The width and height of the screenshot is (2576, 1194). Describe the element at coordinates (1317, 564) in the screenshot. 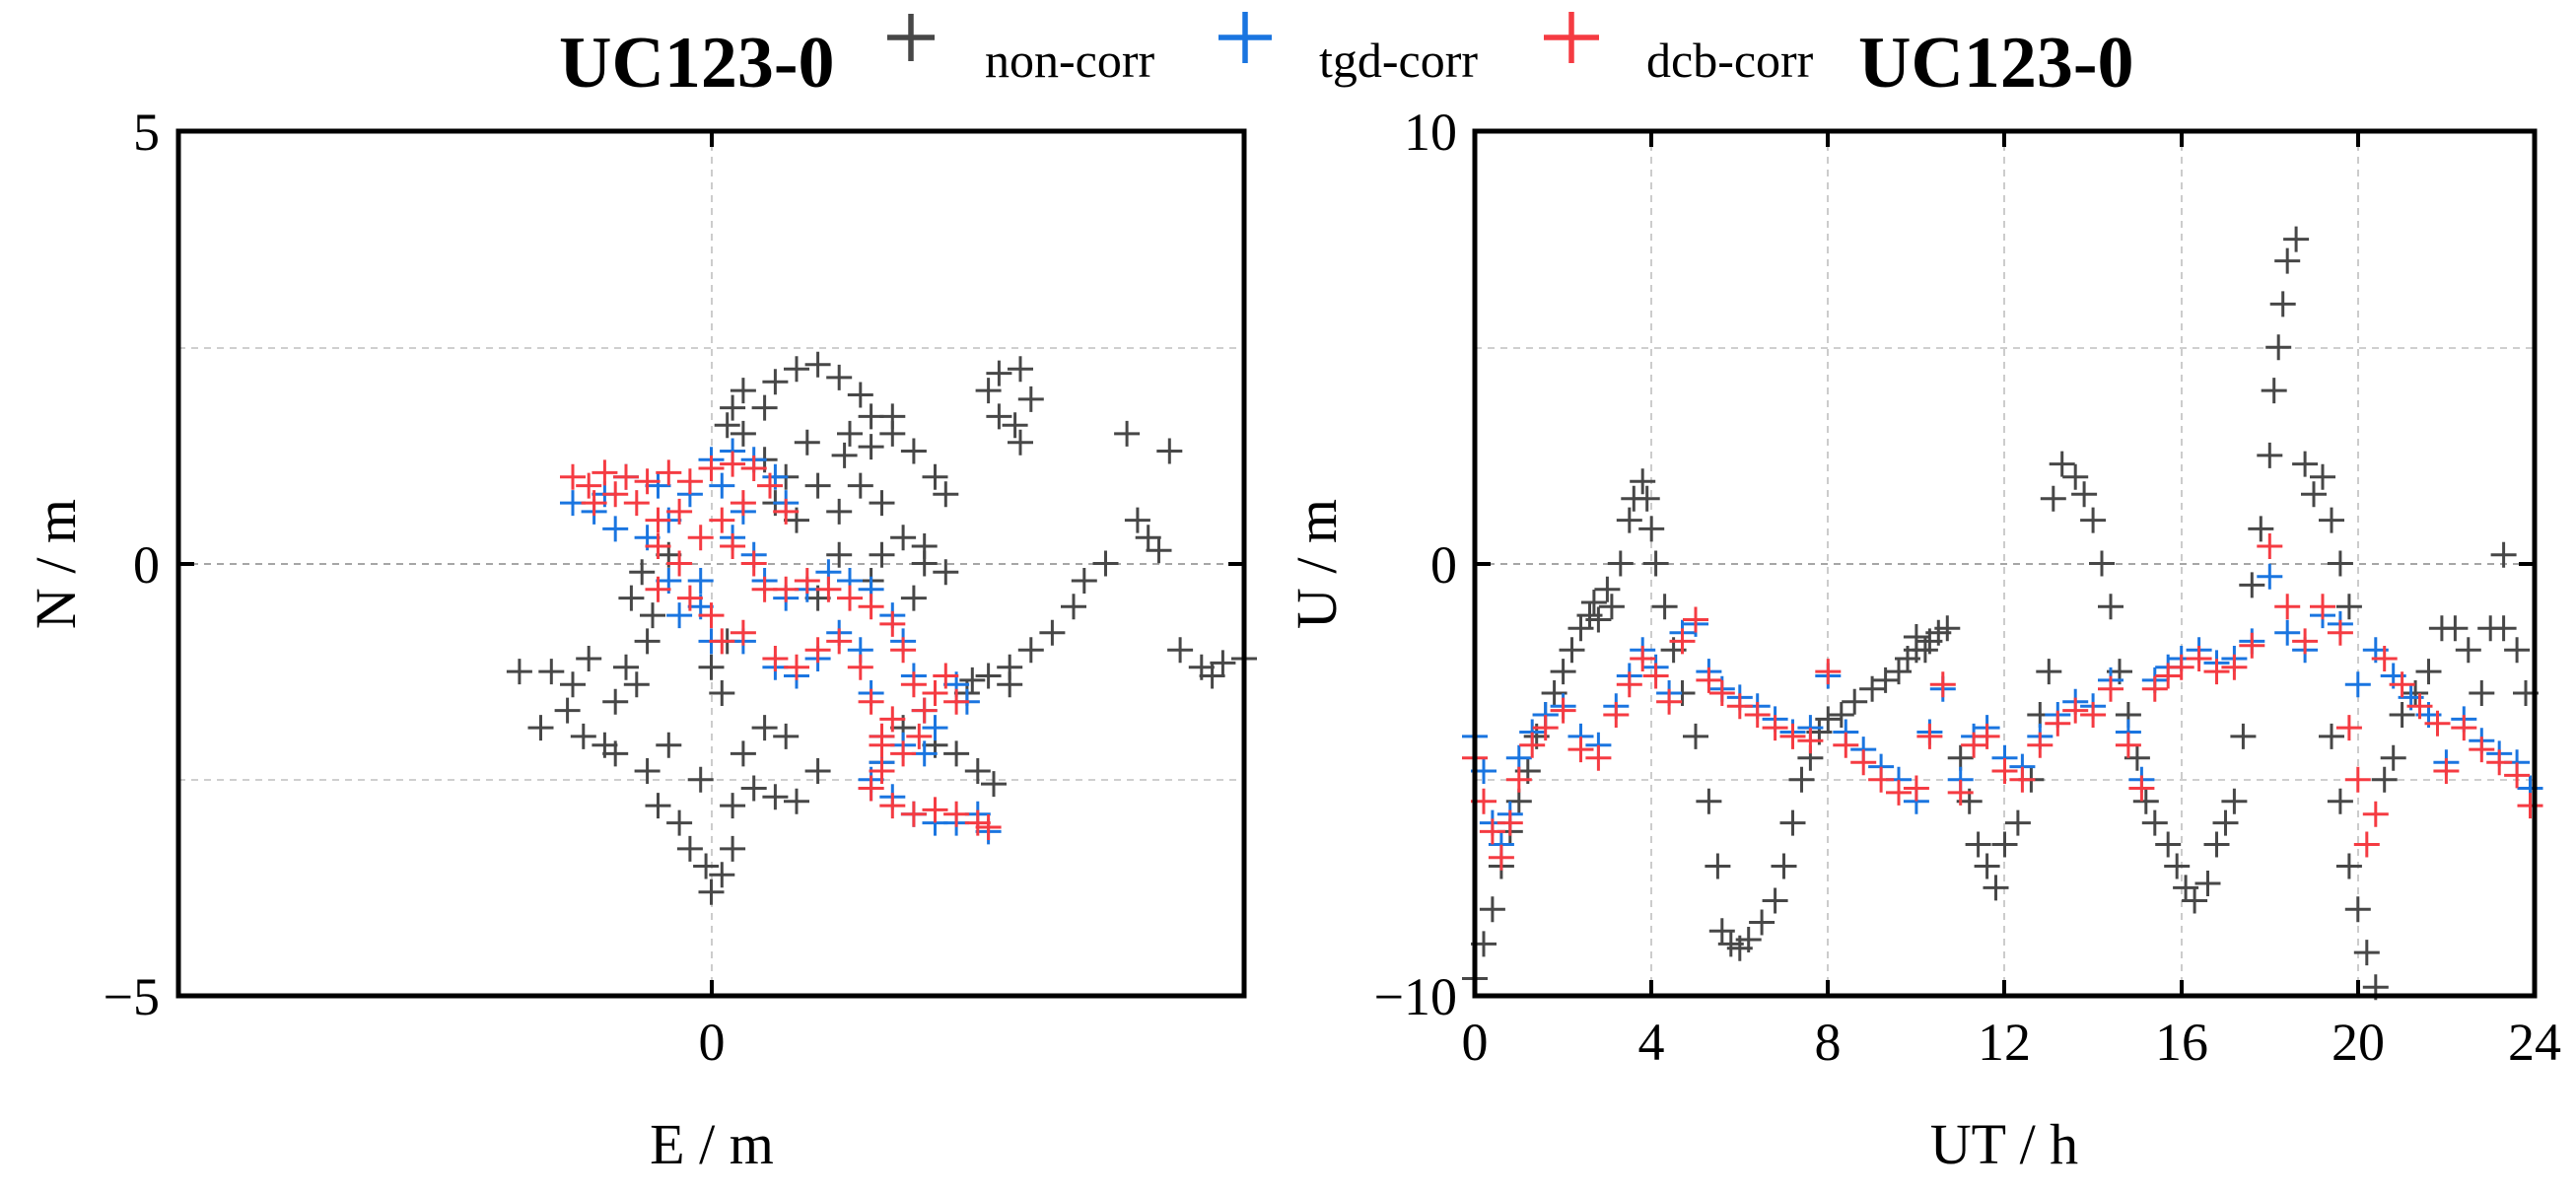

I see `y-axis-label: U / m` at that location.